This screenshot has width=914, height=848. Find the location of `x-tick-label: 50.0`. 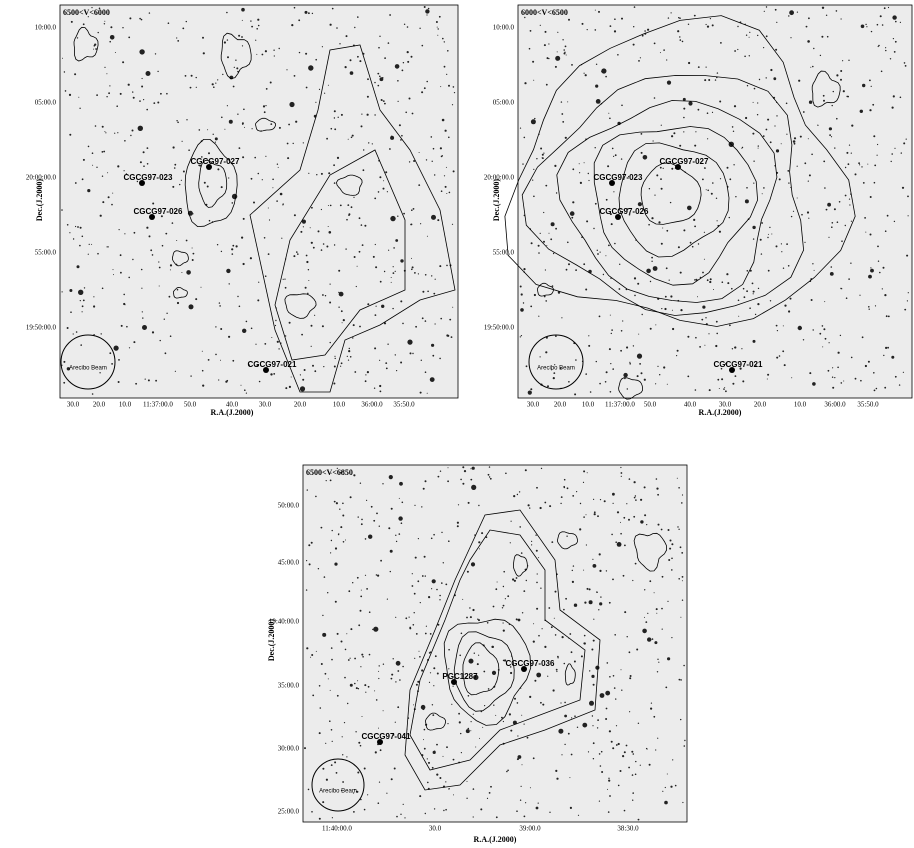

x-tick-label: 50.0 is located at coordinates (190, 405).